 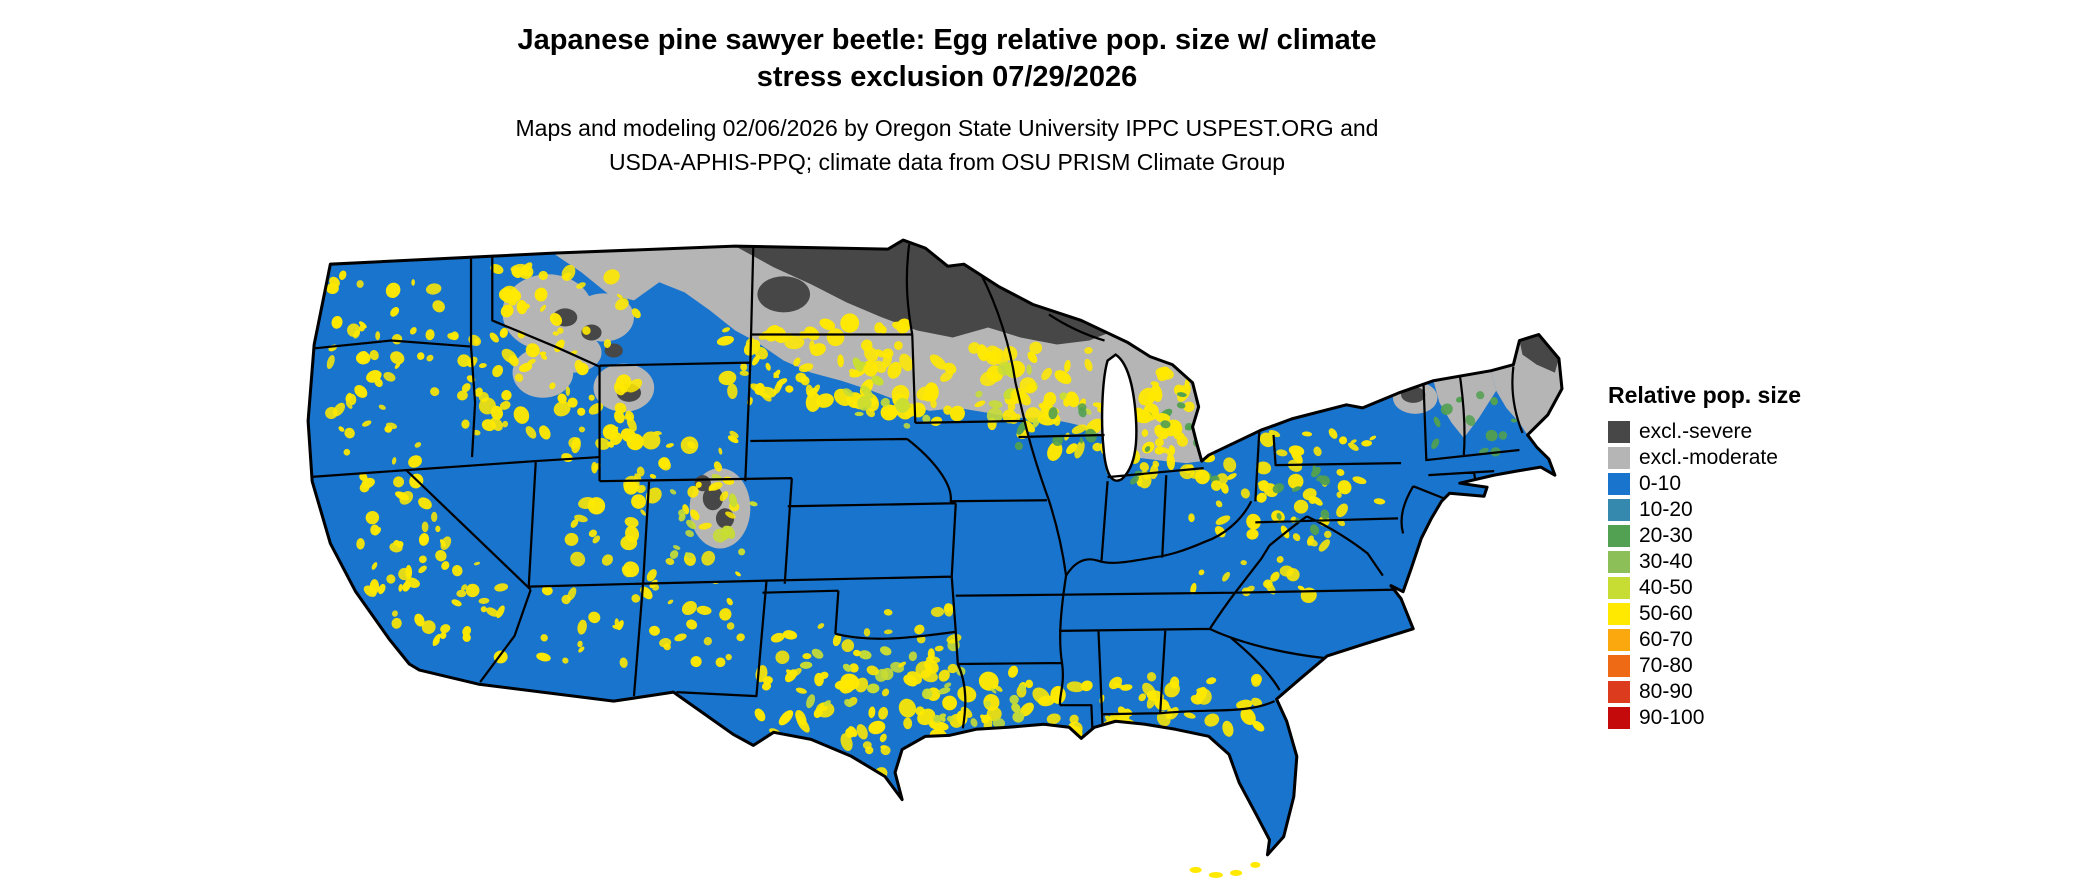 I want to click on excl-moderate-patch, so click(x=543, y=372).